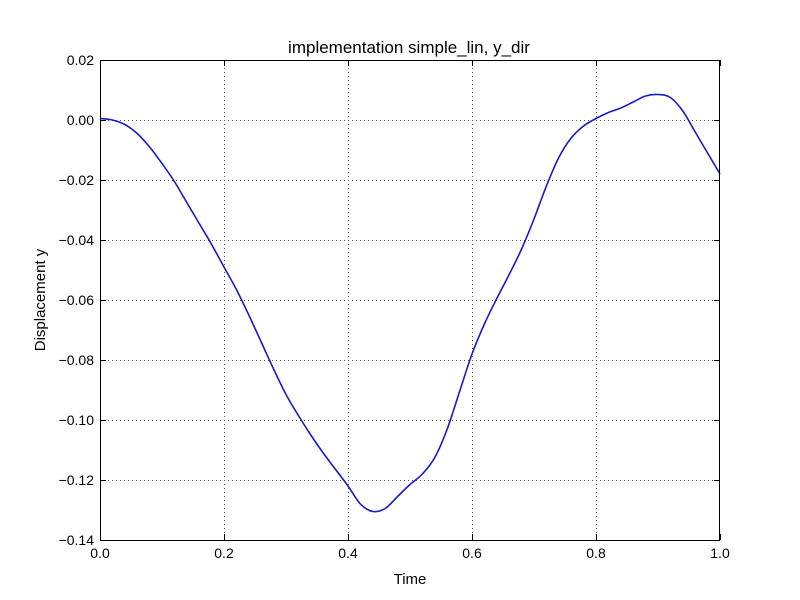 The height and width of the screenshot is (600, 800). Describe the element at coordinates (224, 553) in the screenshot. I see `x-tick-label: 0.2` at that location.